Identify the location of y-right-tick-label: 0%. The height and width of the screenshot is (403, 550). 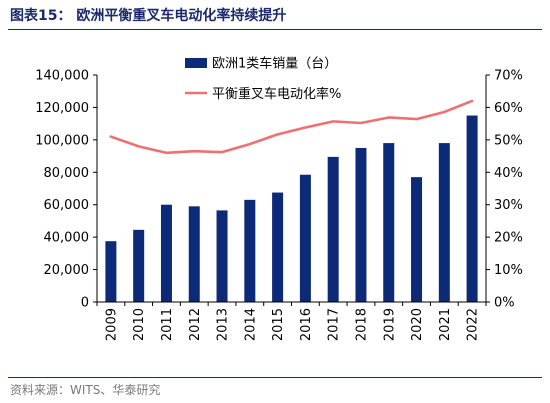
(504, 303).